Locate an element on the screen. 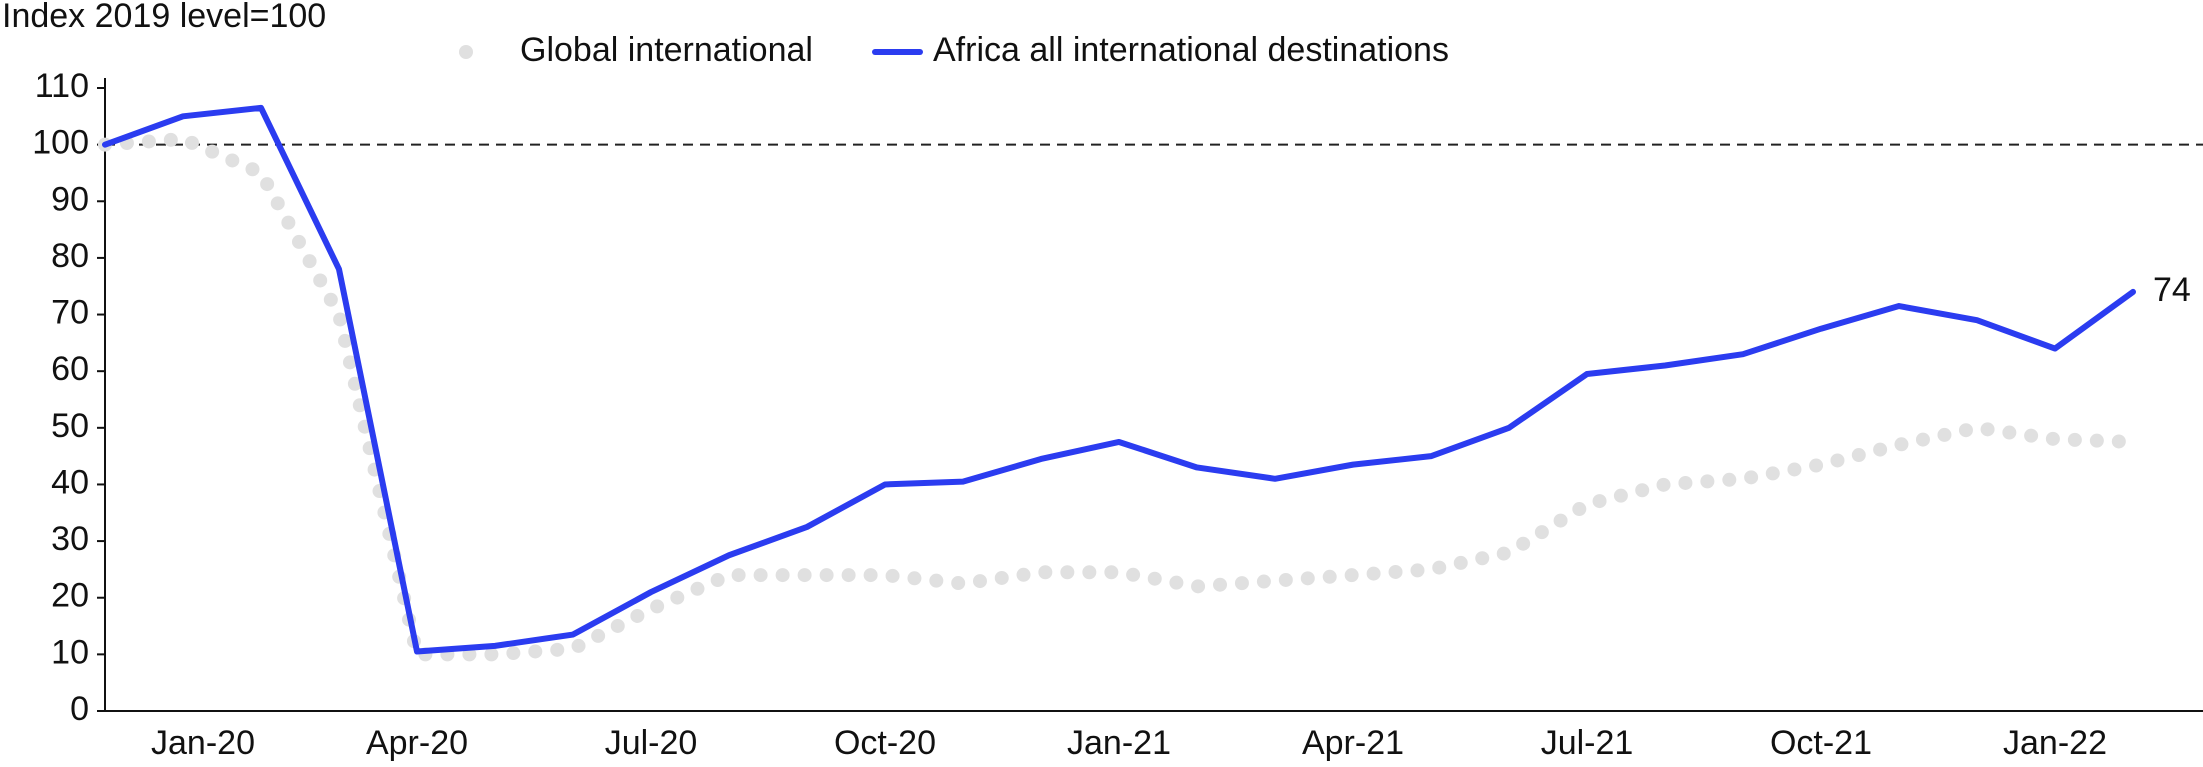 Image resolution: width=2203 pixels, height=767 pixels. y-tick-label: 60 is located at coordinates (70, 369).